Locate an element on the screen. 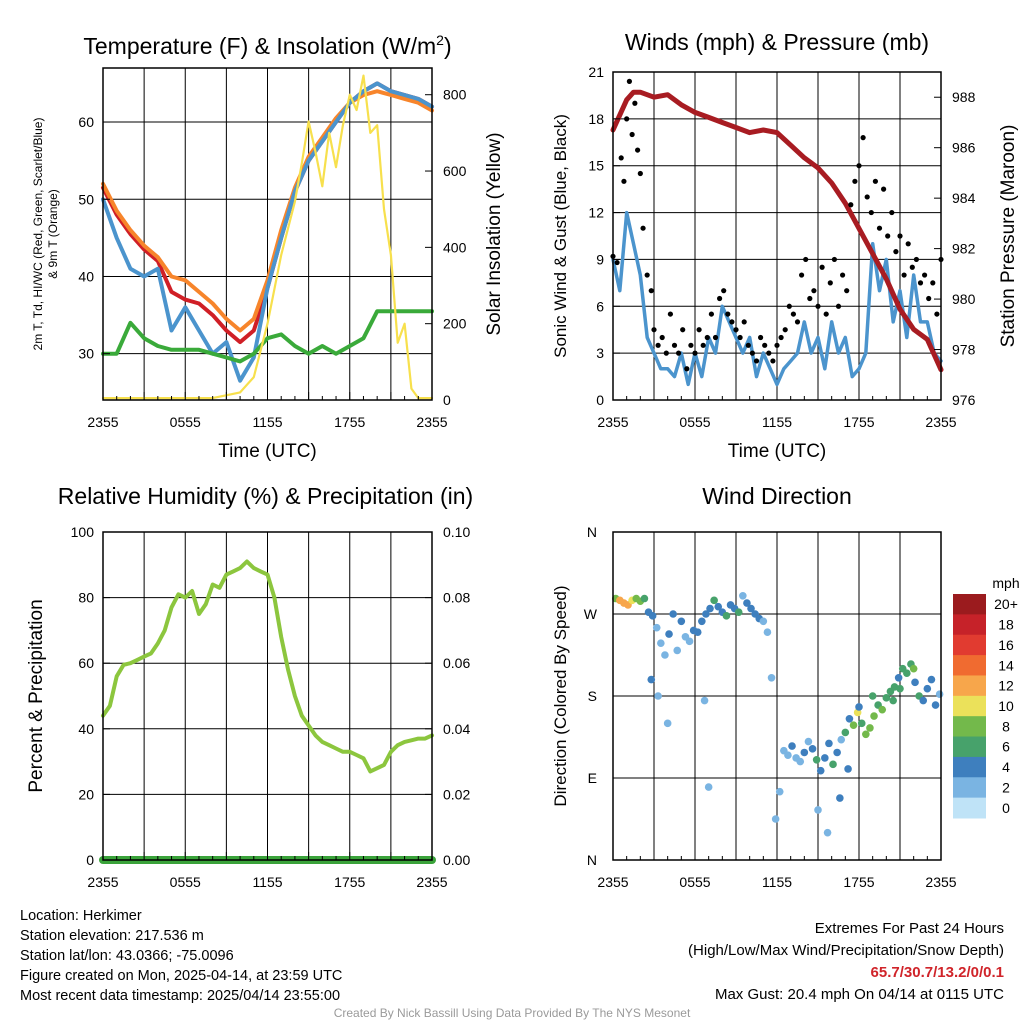 The width and height of the screenshot is (1024, 1024). colorbar-label: 0 is located at coordinates (1006, 808).